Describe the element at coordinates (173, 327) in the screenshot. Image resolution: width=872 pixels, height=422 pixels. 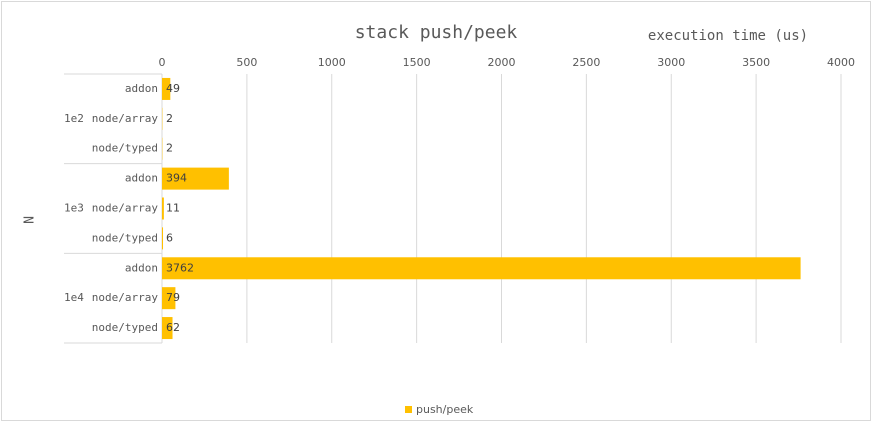
I see `data-label: 62` at that location.